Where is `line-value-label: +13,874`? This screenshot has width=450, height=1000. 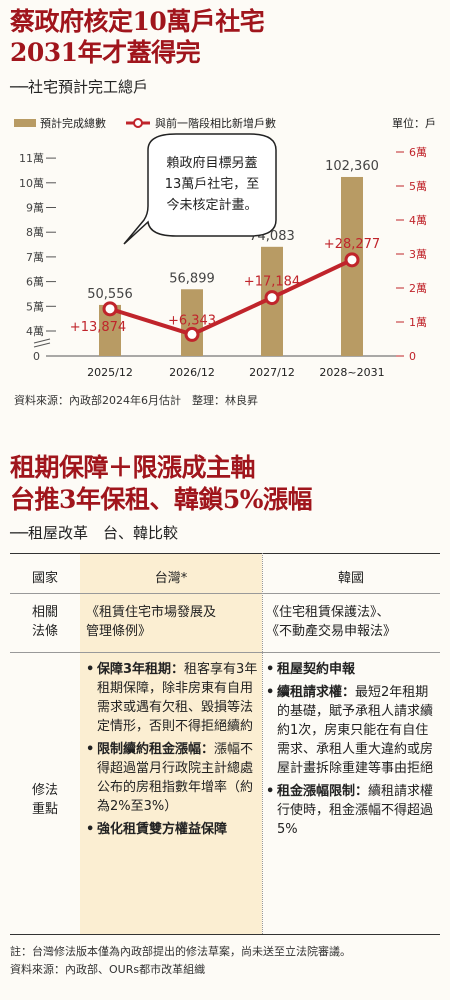
line-value-label: +13,874 is located at coordinates (98, 327).